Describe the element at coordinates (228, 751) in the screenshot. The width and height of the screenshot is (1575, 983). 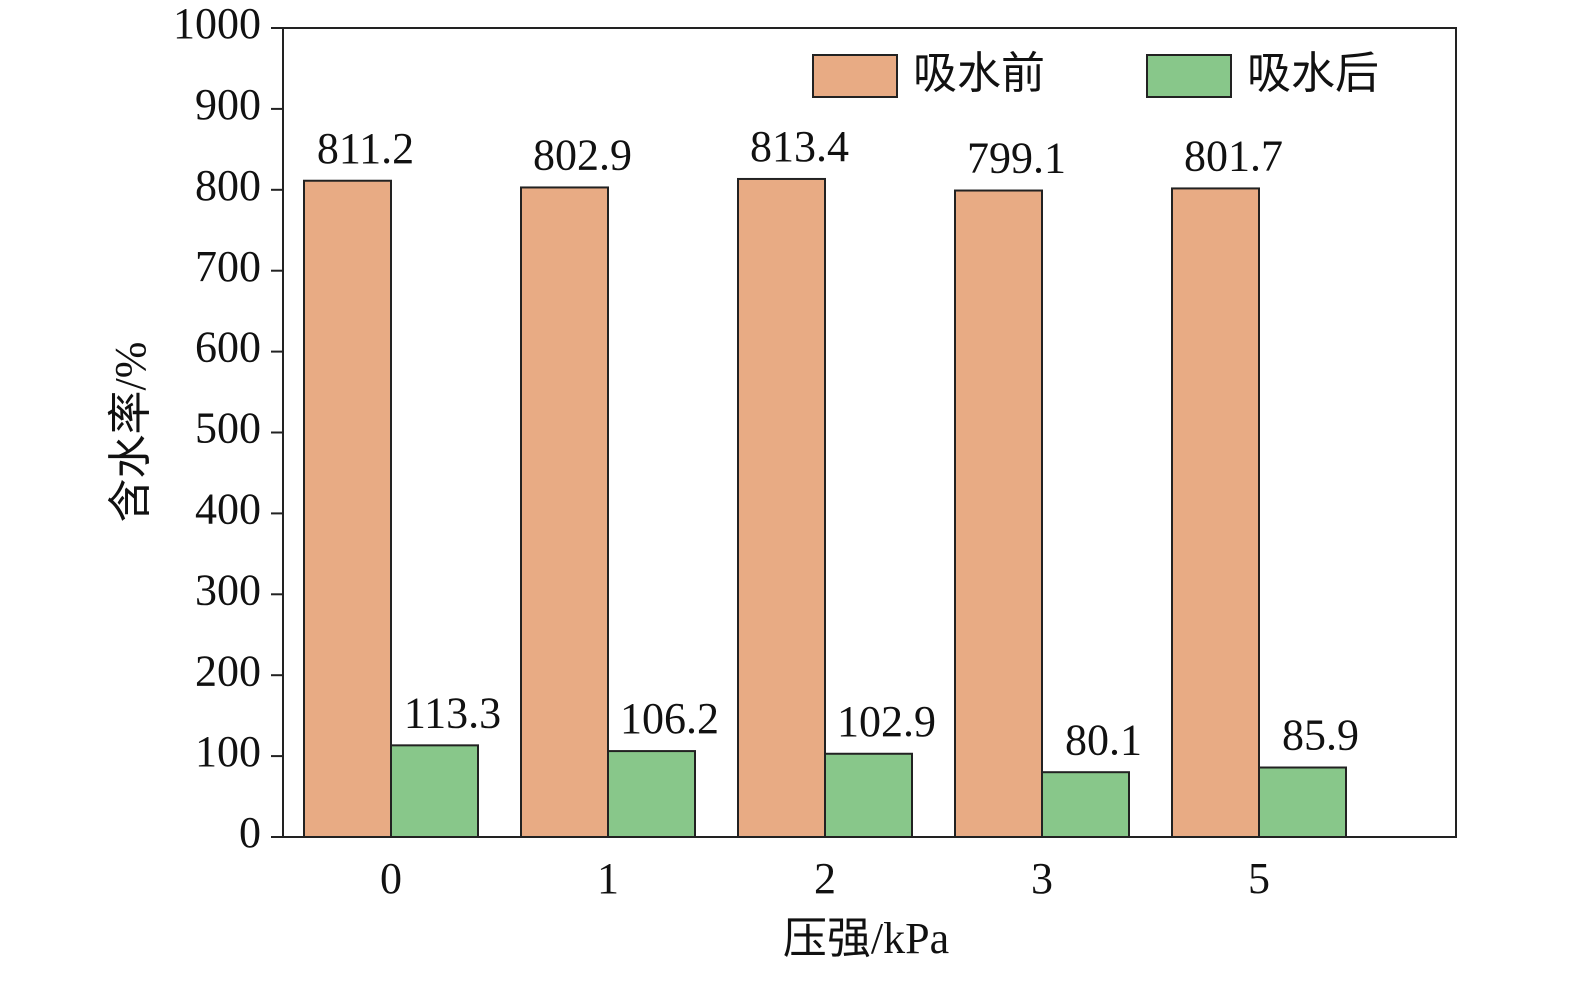
I see `y-tick-label: 100` at that location.